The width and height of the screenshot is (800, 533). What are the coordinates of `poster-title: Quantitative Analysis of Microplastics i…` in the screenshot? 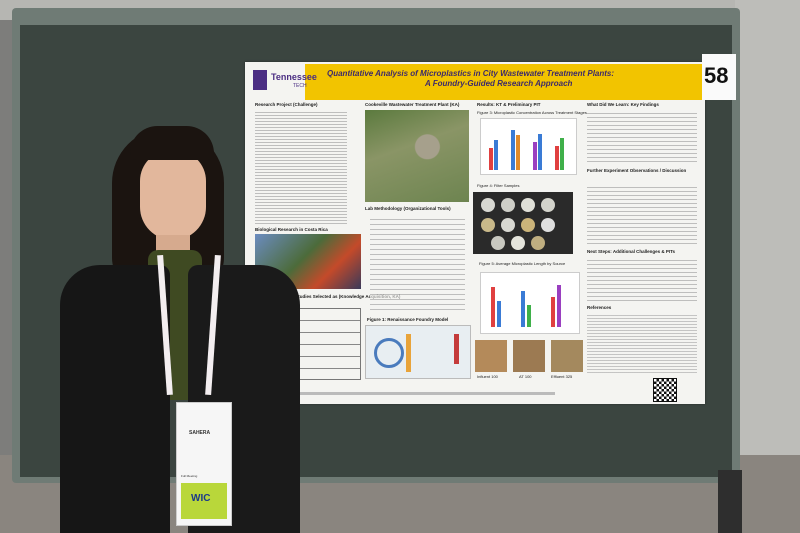 It's located at (471, 73).